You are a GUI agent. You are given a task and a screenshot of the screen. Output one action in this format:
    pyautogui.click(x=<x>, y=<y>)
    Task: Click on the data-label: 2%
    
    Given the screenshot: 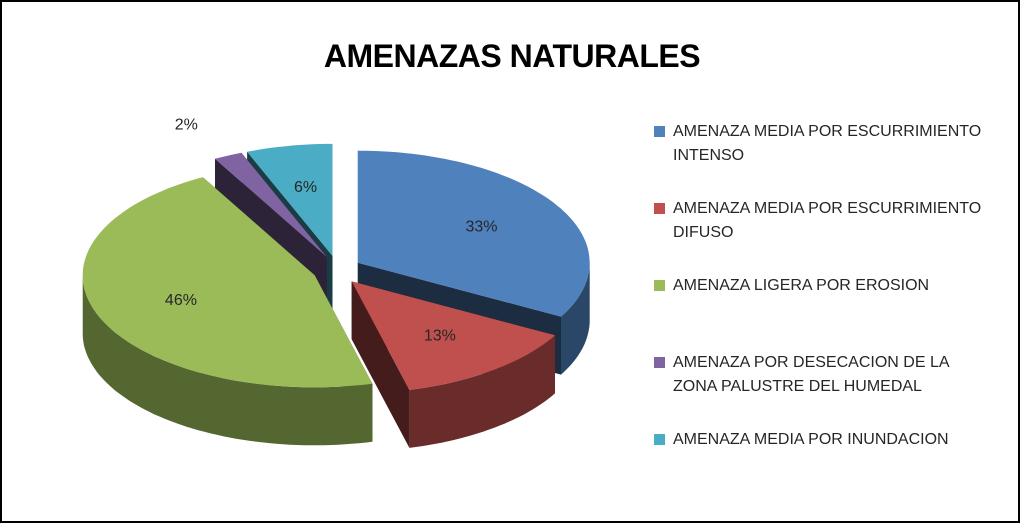 What is the action you would take?
    pyautogui.click(x=186, y=125)
    